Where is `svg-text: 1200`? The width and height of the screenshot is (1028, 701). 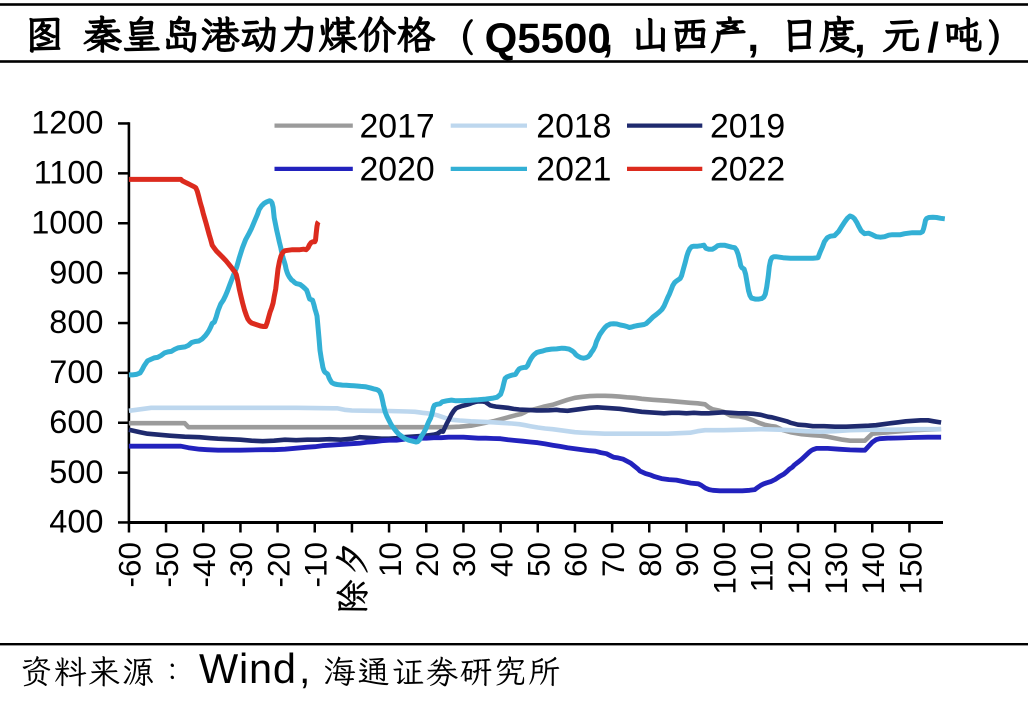 svg-text: 1200 is located at coordinates (67, 123).